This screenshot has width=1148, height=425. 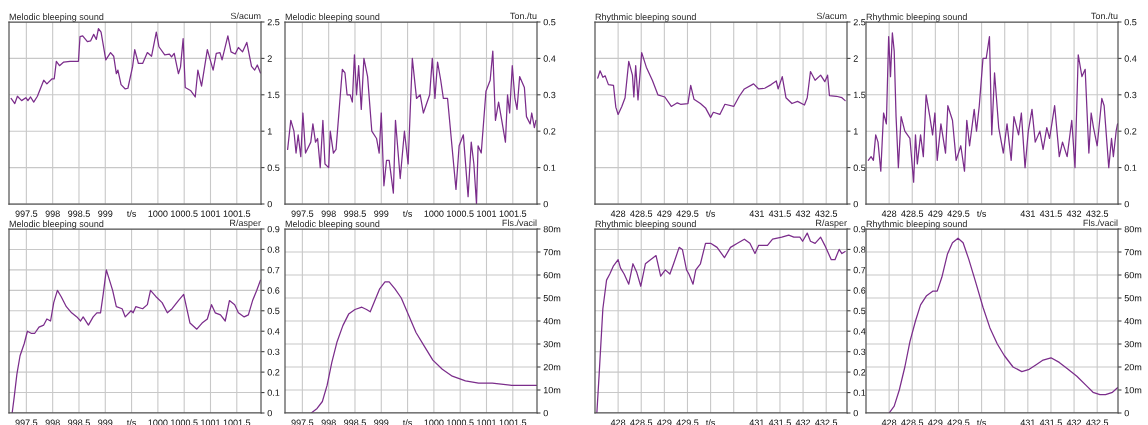 What do you see at coordinates (552, 229) in the screenshot?
I see `y-tick-label: 80m` at bounding box center [552, 229].